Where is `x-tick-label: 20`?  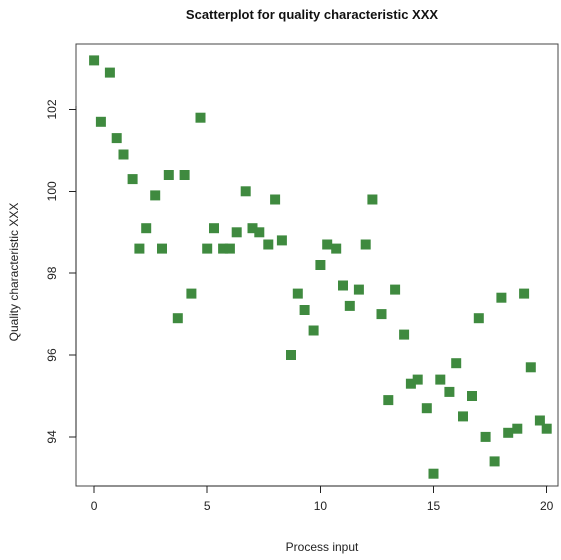 x-tick-label: 20 is located at coordinates (547, 506).